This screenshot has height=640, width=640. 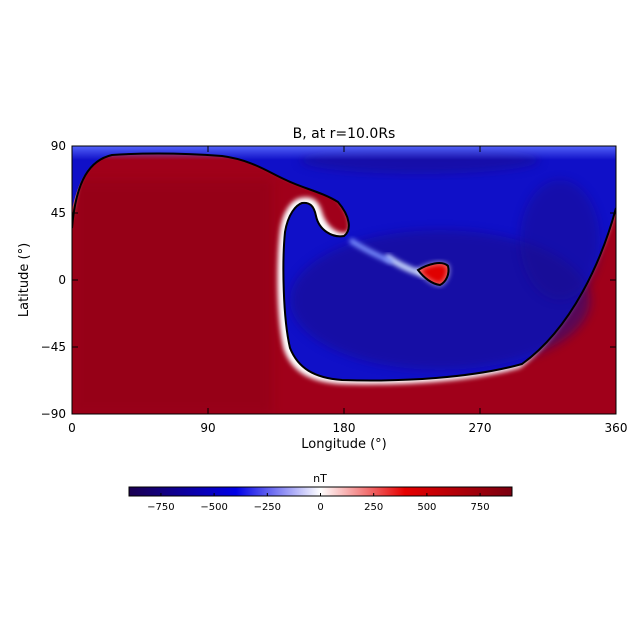 I want to click on y-axis-label: Latitude (°), so click(x=24, y=280).